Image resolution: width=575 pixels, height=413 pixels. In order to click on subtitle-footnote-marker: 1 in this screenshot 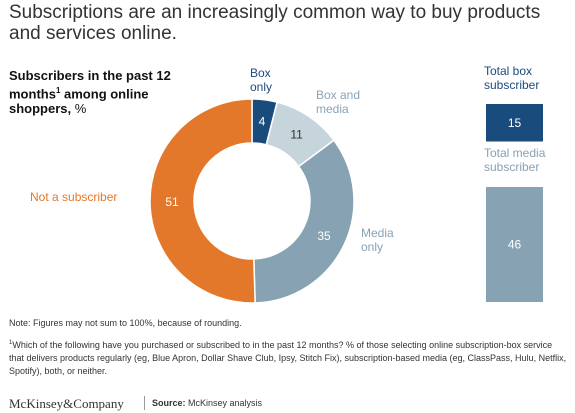, I will do `click(58, 90)`.